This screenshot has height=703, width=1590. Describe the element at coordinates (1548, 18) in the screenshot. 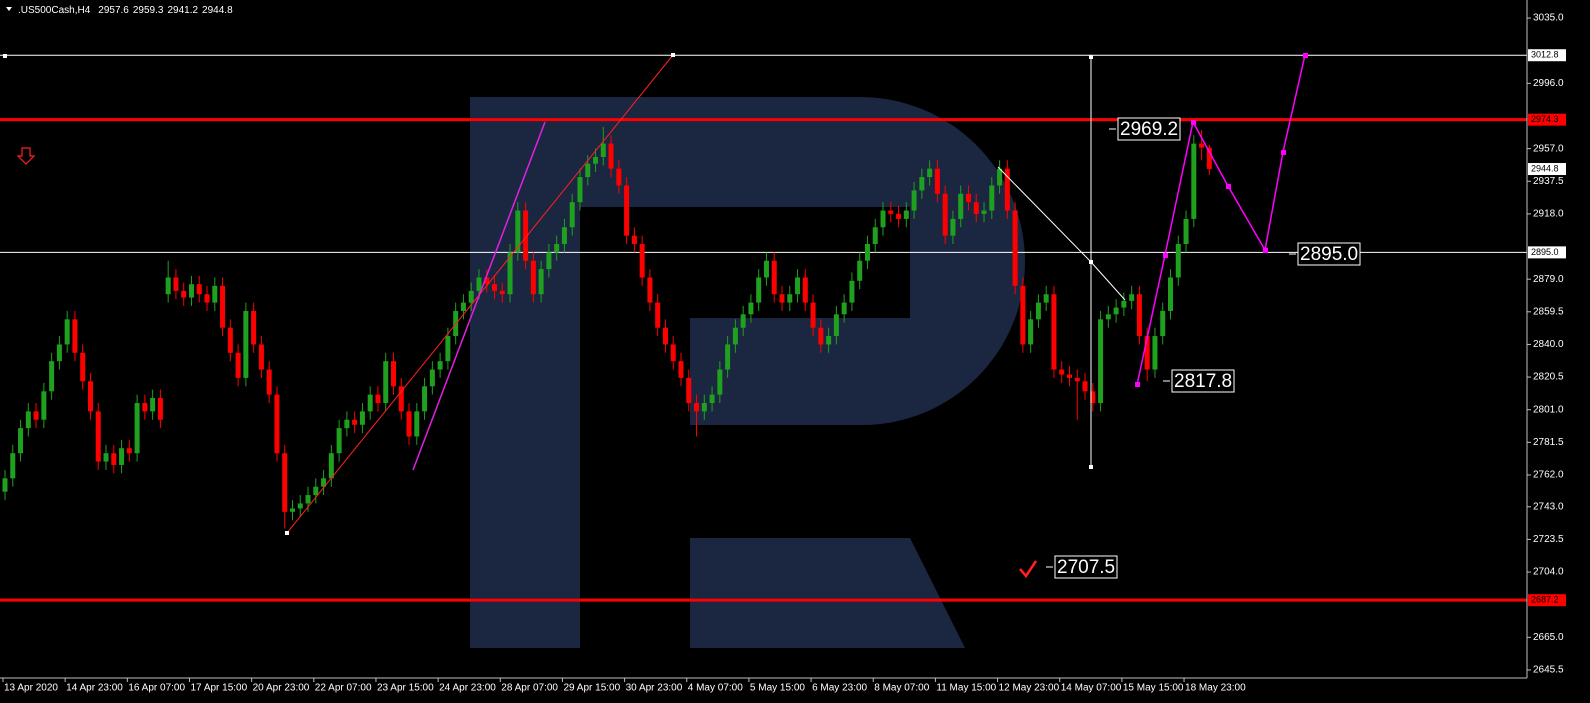

I see `y-tick-label: 3035.0` at that location.